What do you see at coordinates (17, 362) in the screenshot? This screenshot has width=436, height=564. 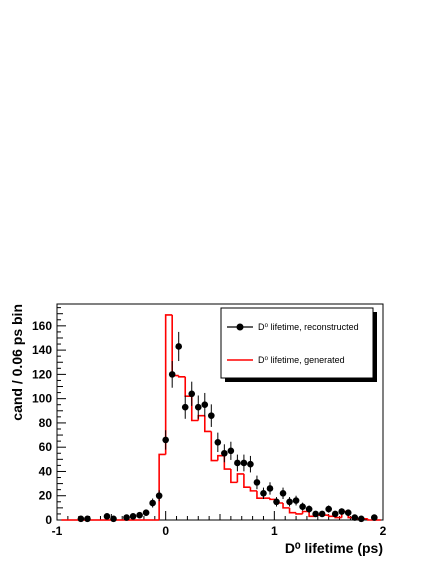 I see `y-axis-title: cand / 0.06 ps bin` at bounding box center [17, 362].